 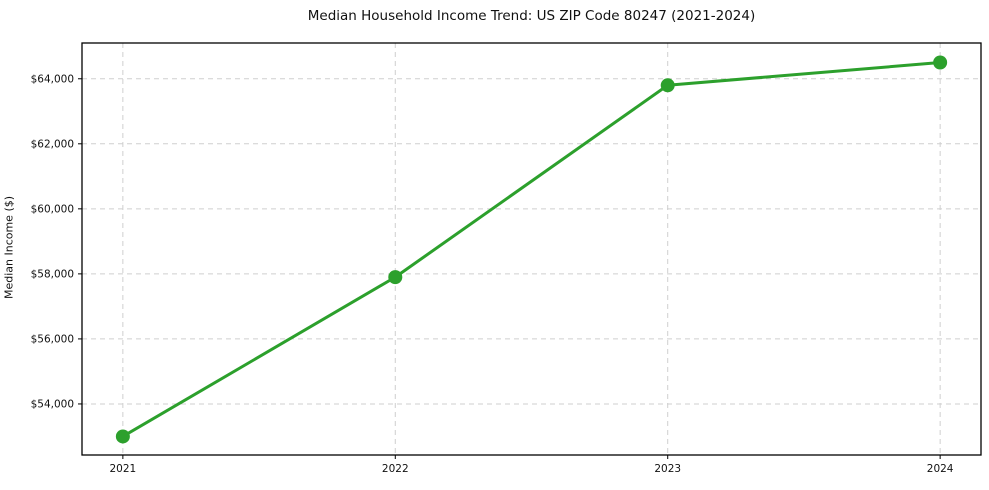 What do you see at coordinates (52, 209) in the screenshot?
I see `y-tick-label: $60,000` at bounding box center [52, 209].